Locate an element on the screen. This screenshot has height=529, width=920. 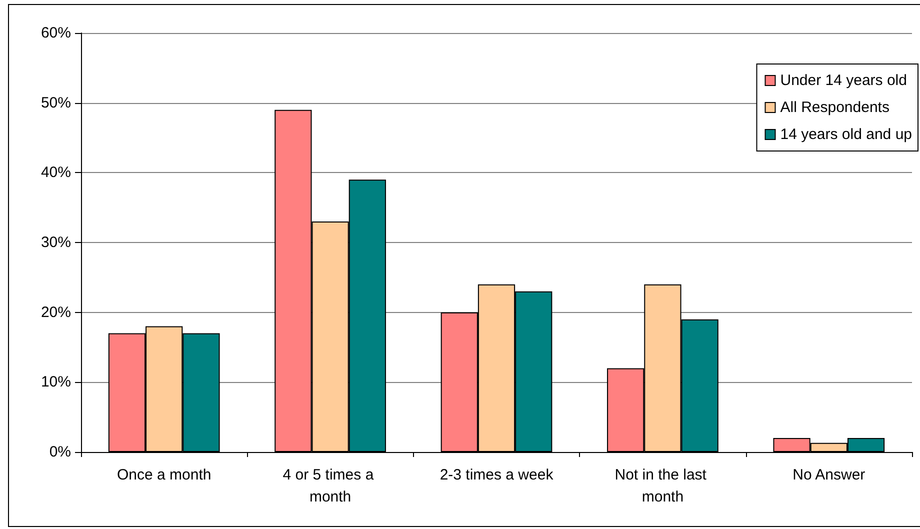
x-tick-label: Not in the last month is located at coordinates (662, 486).